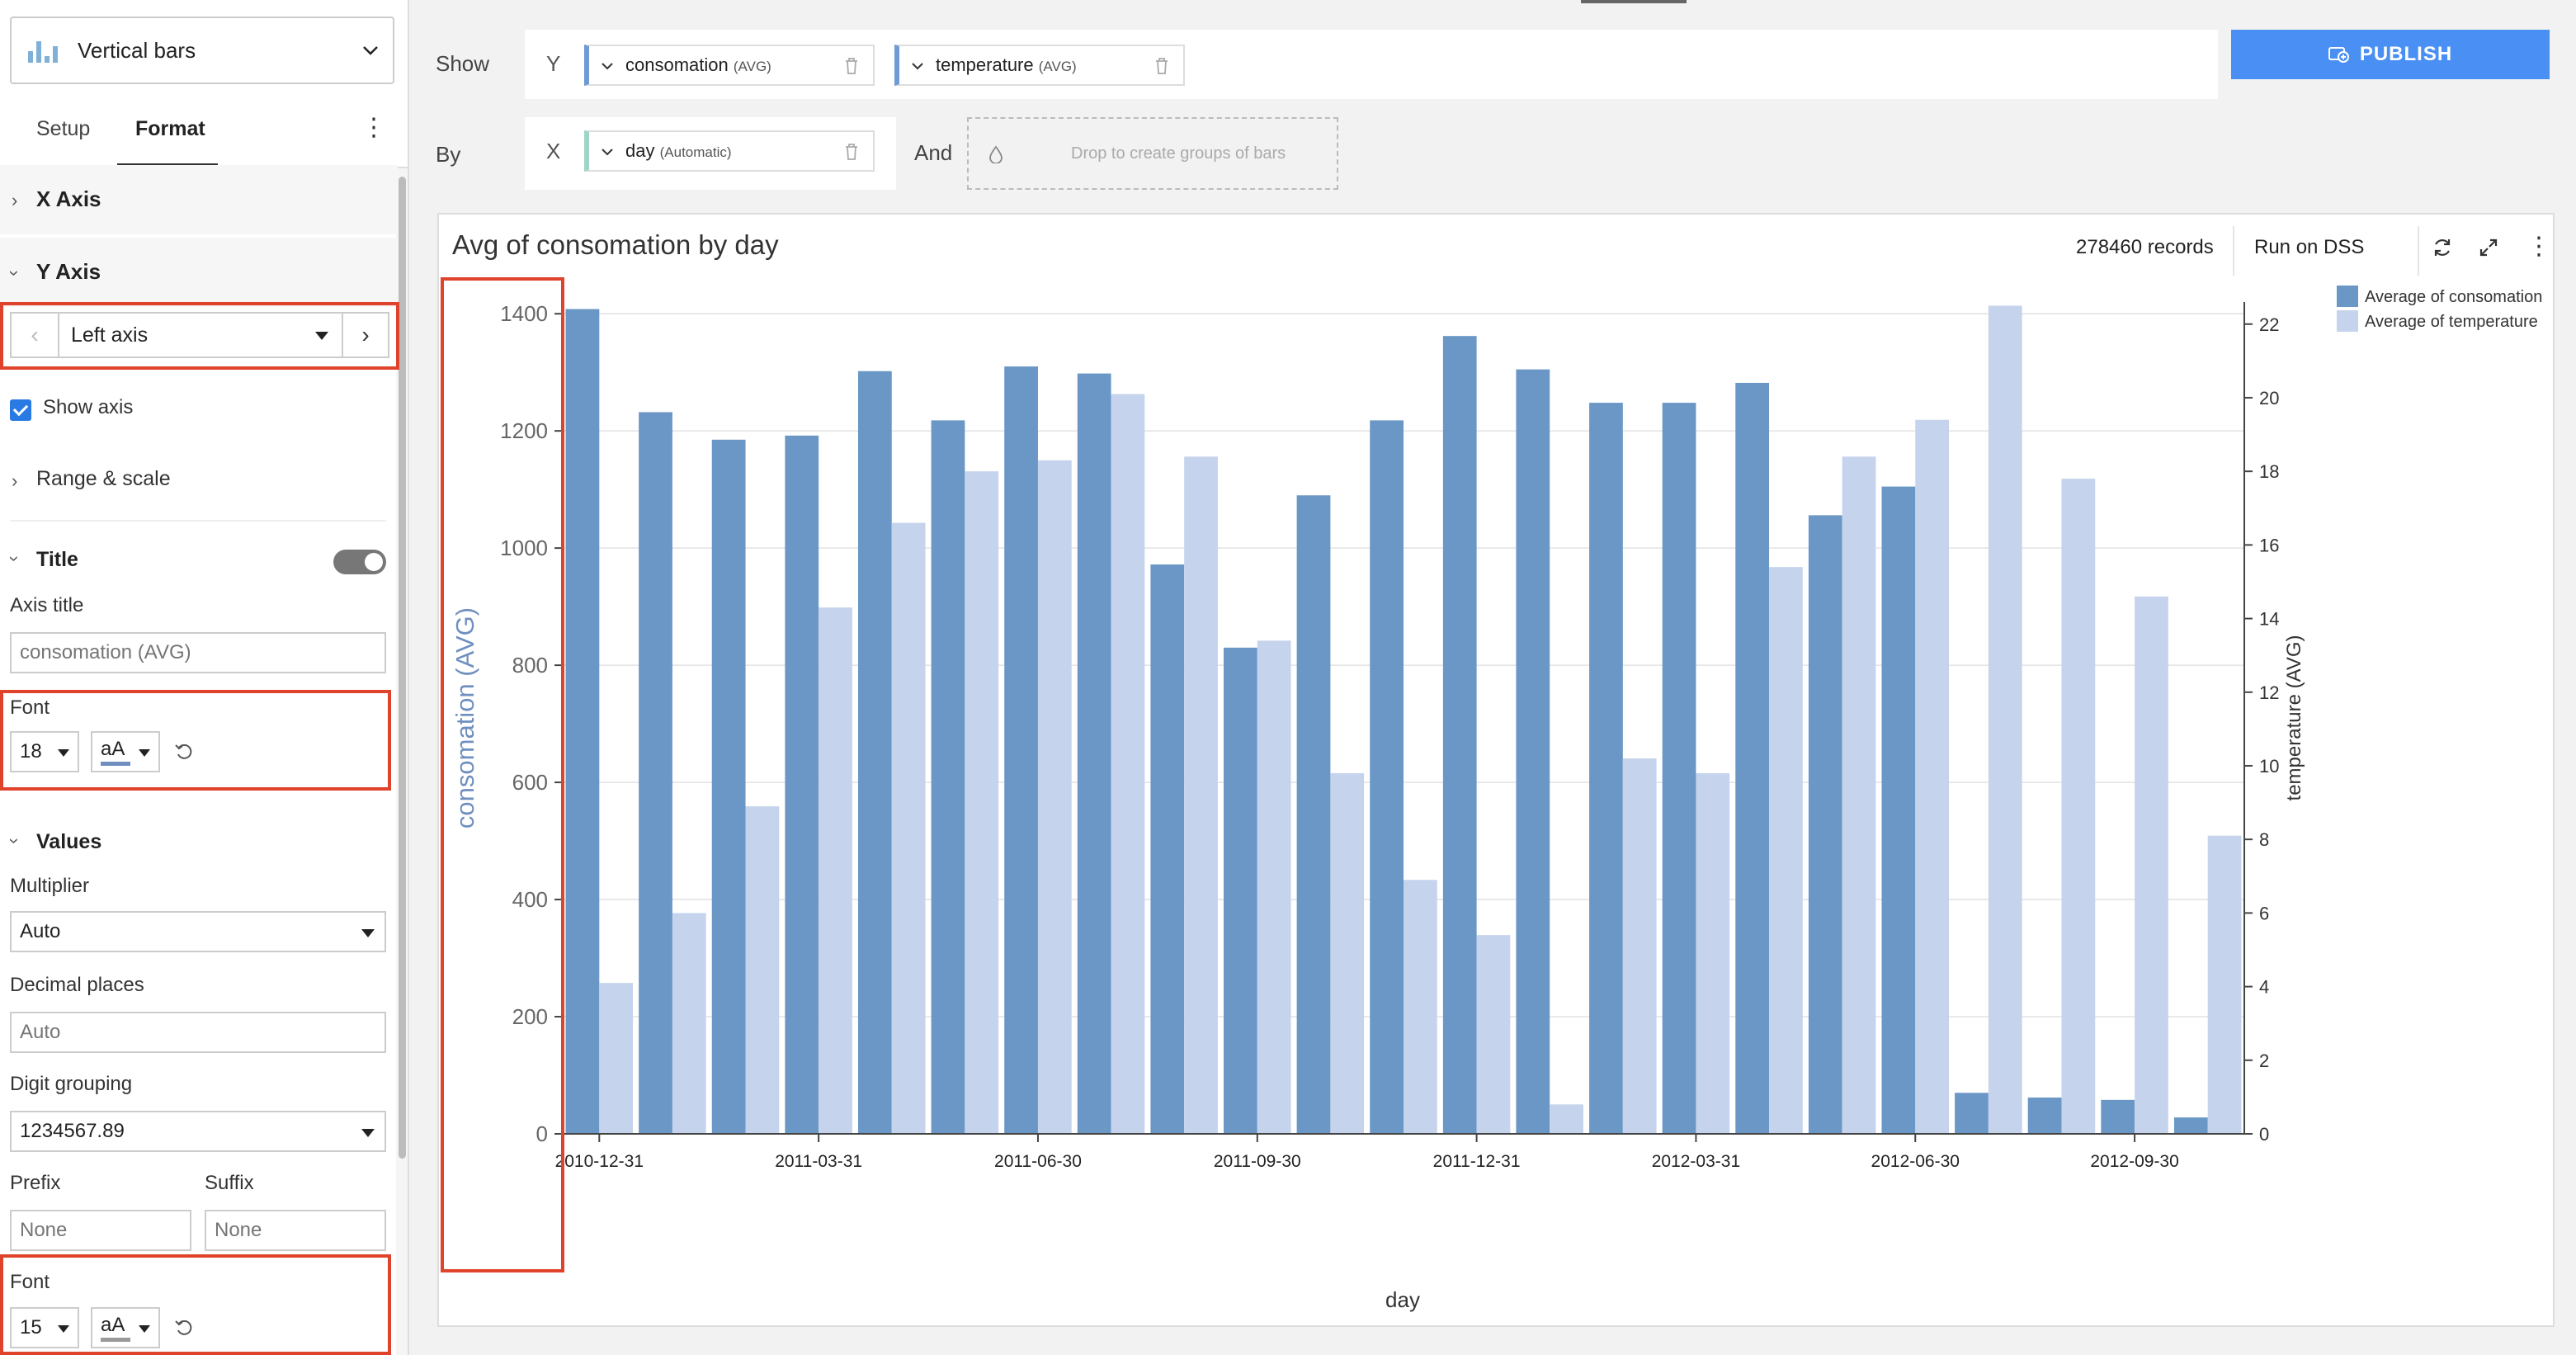  What do you see at coordinates (1696, 1161) in the screenshot?
I see `x-tick-label: 2012-03-31` at bounding box center [1696, 1161].